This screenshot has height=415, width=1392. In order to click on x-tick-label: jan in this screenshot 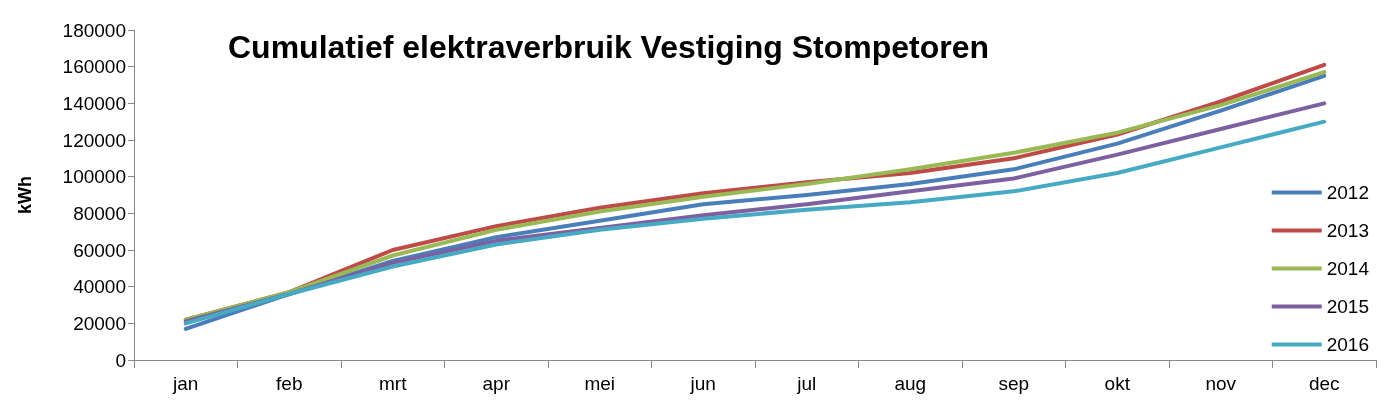, I will do `click(185, 383)`.